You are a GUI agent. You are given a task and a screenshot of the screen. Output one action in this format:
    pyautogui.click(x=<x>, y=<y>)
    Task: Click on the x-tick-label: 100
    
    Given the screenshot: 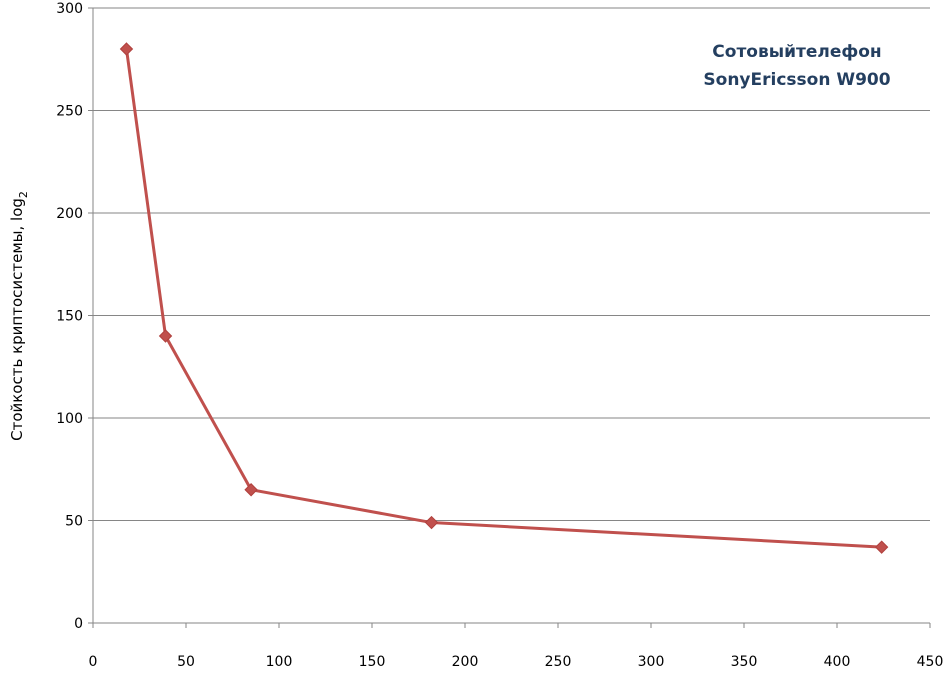 What is the action you would take?
    pyautogui.click(x=279, y=662)
    